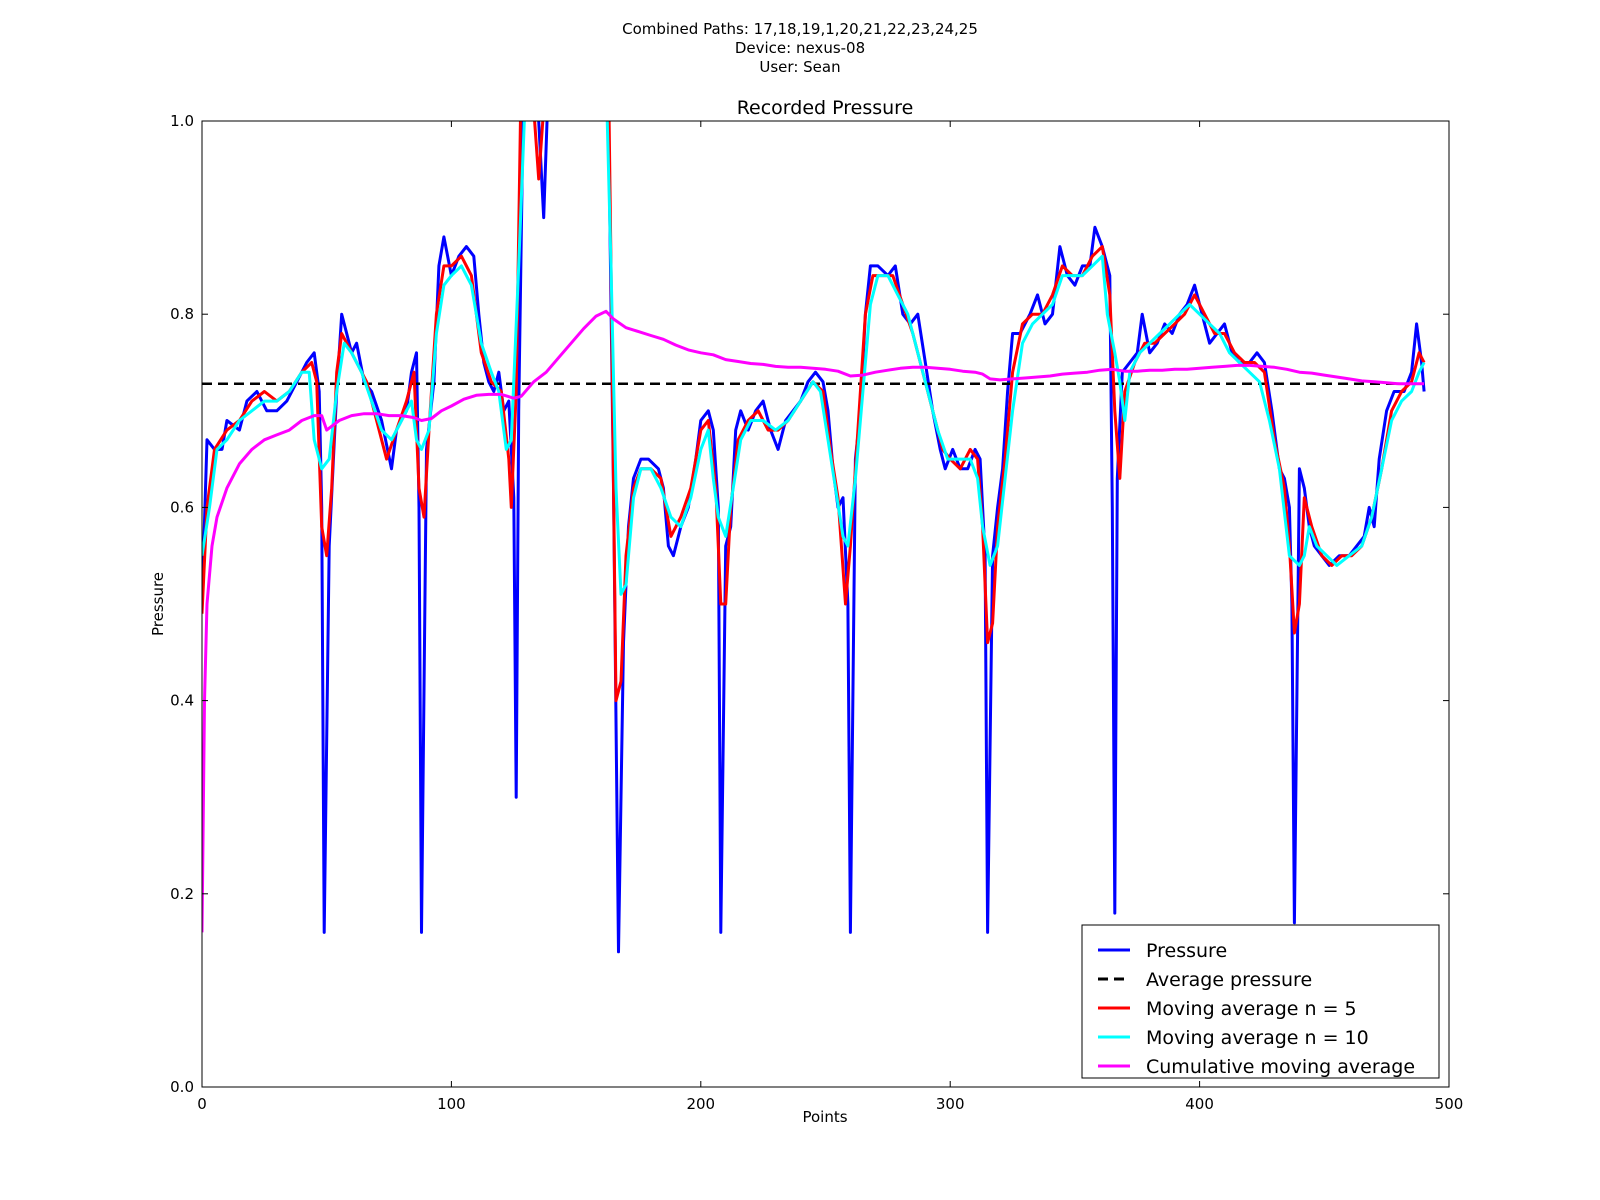  I want to click on suptitle-line-3: User: Sean, so click(800, 67).